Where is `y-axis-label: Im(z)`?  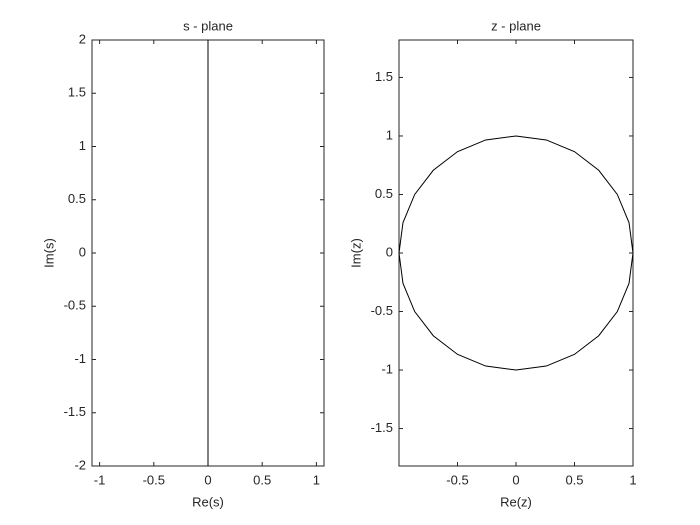 y-axis-label: Im(z) is located at coordinates (355, 253).